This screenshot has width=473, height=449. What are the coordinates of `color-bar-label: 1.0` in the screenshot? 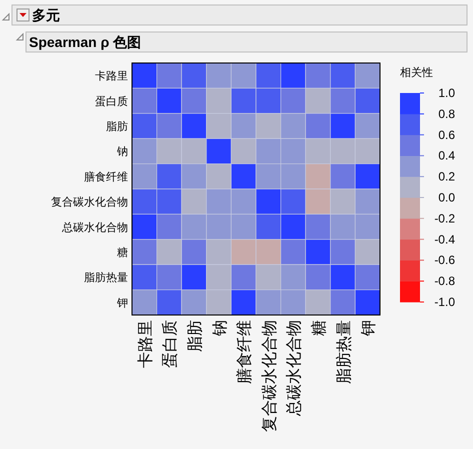 It's located at (447, 93).